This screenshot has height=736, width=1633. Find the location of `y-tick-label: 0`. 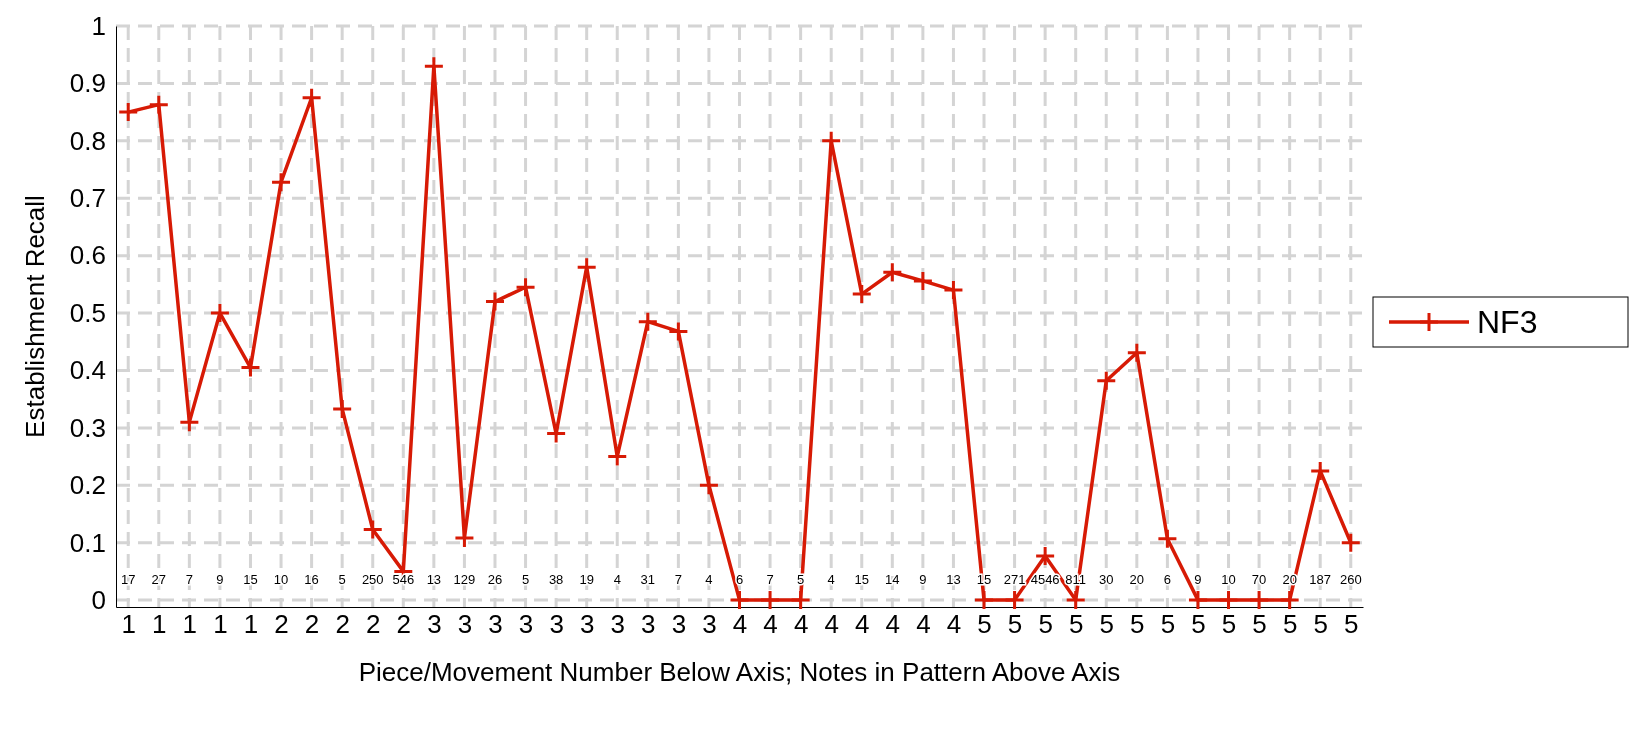

y-tick-label: 0 is located at coordinates (98, 599).